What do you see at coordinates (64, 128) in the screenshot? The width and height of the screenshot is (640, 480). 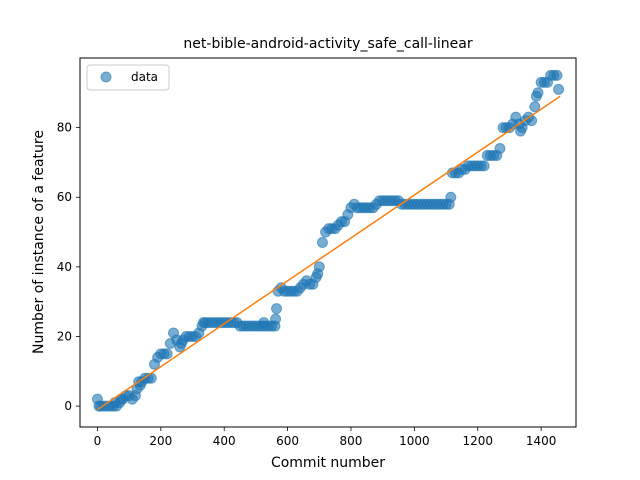 I see `y-tick-label: 80` at bounding box center [64, 128].